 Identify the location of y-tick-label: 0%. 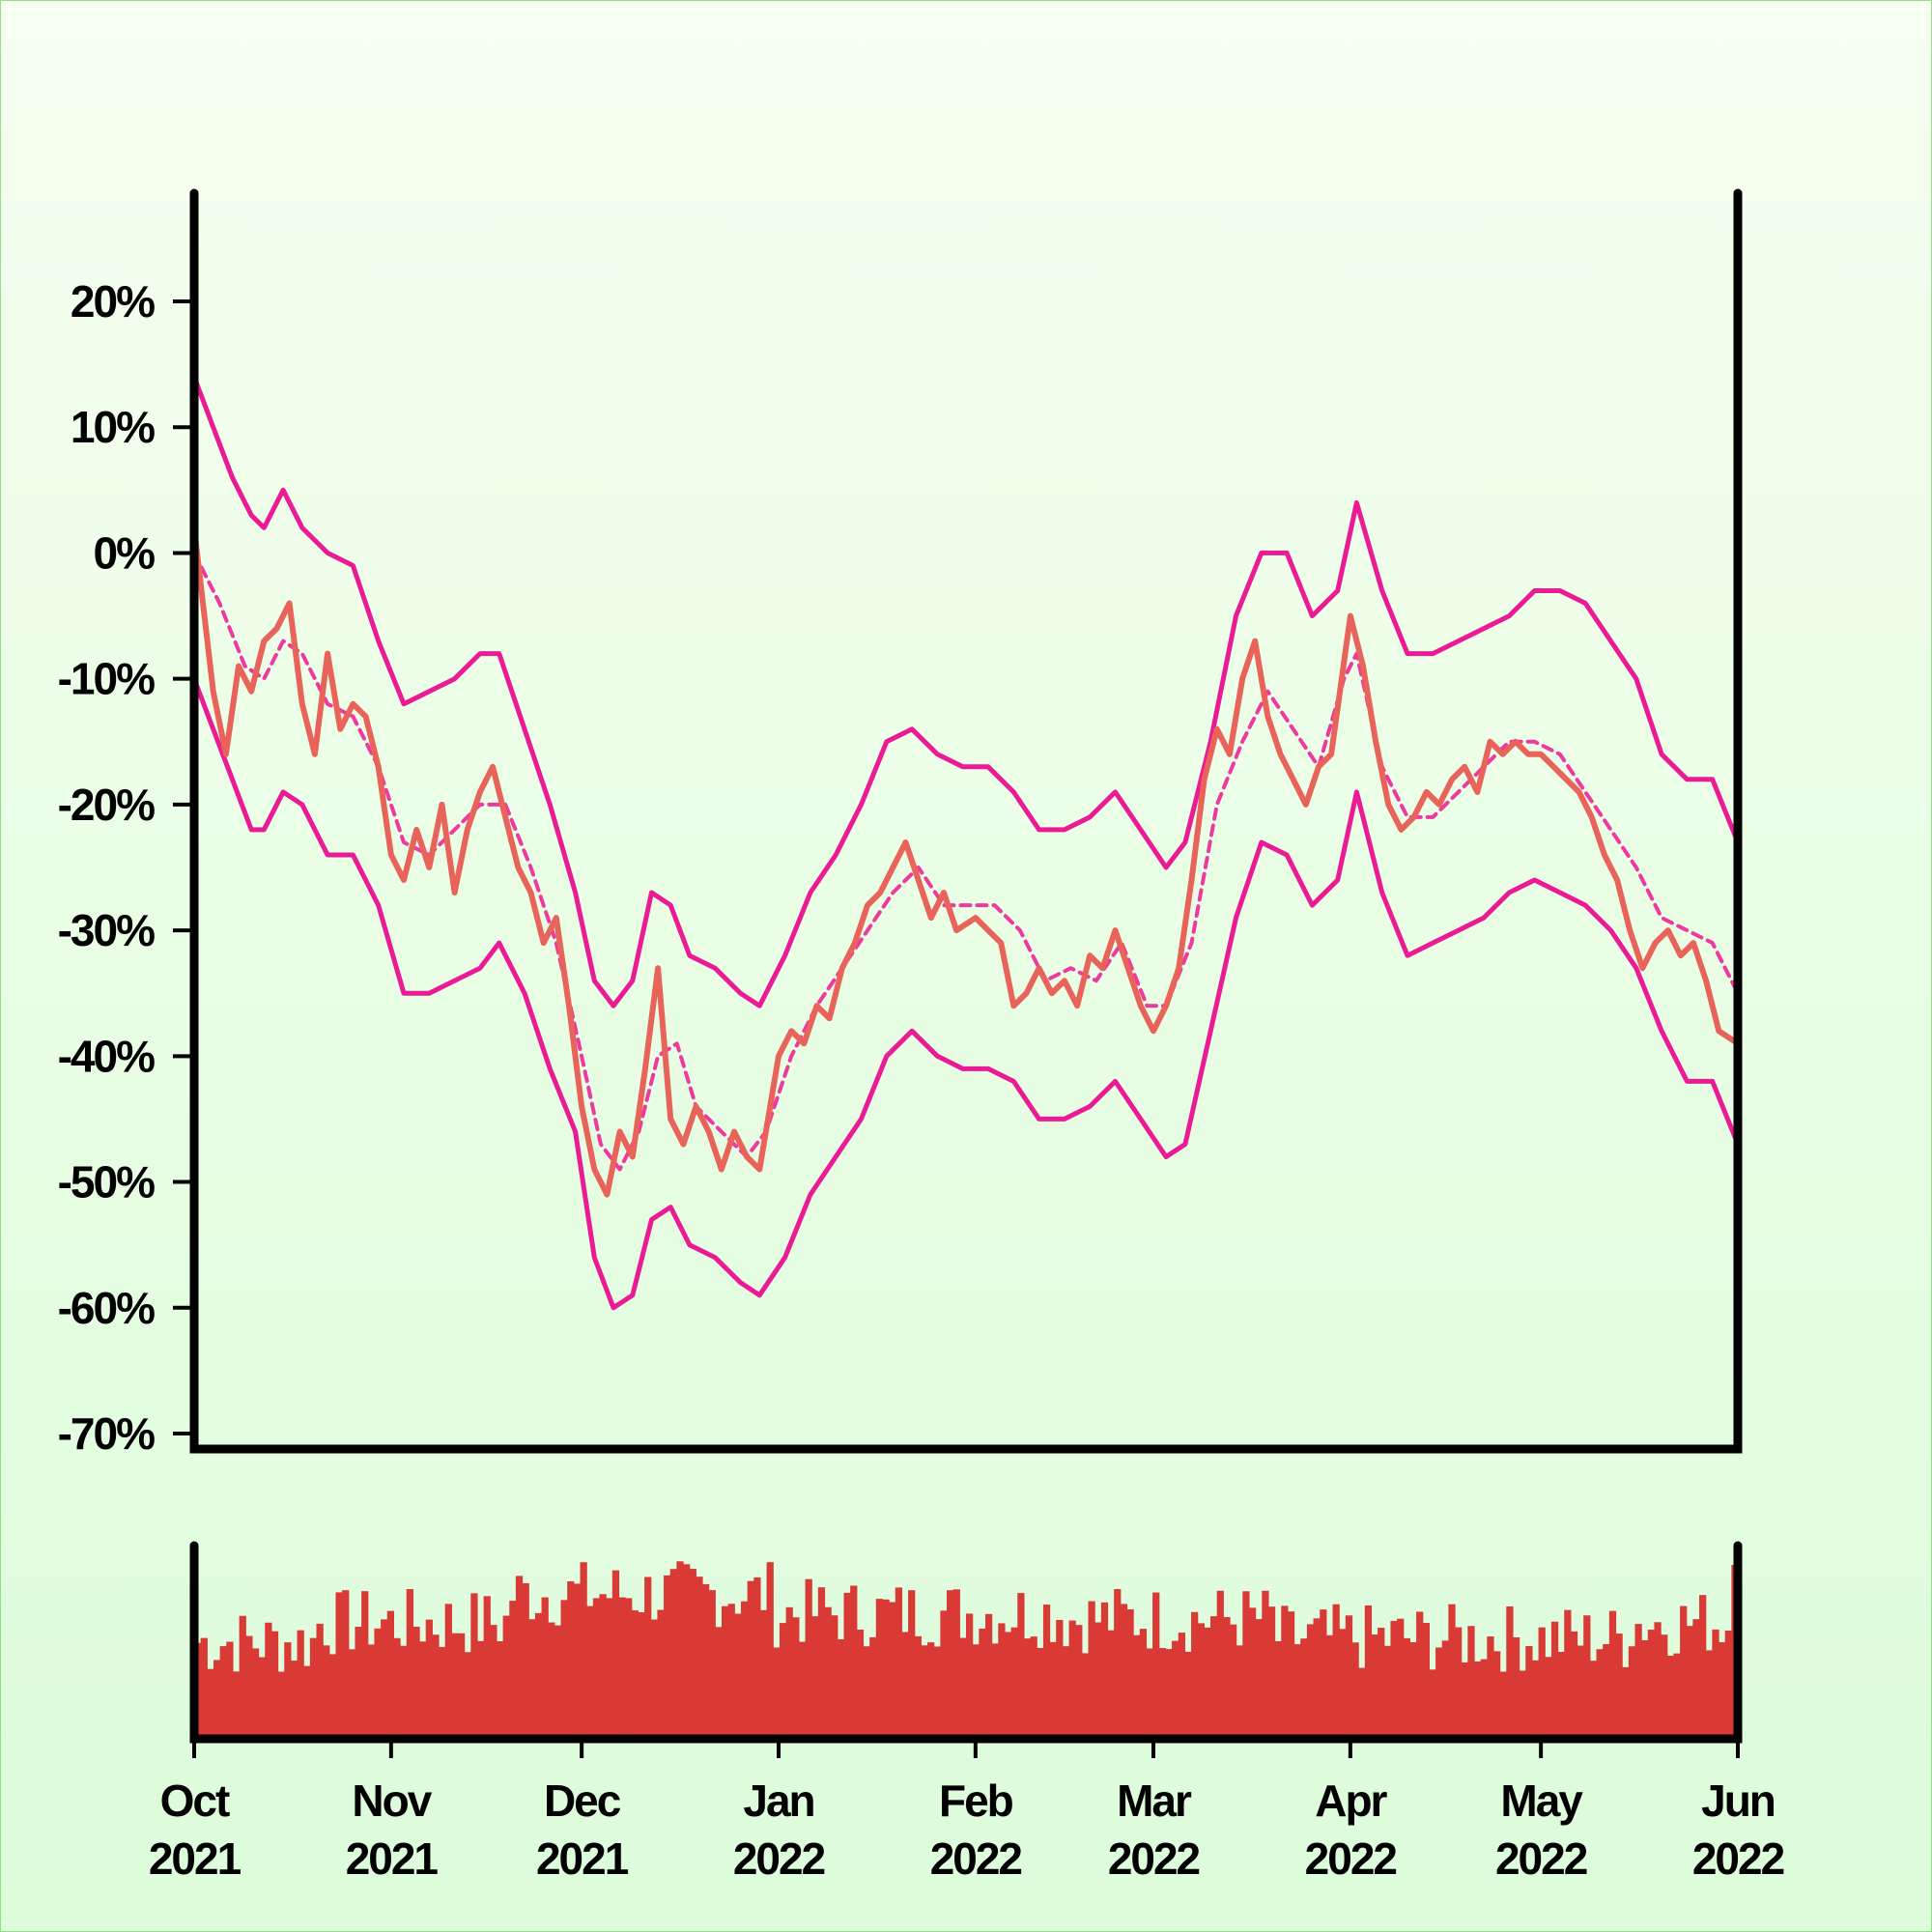
(125, 552).